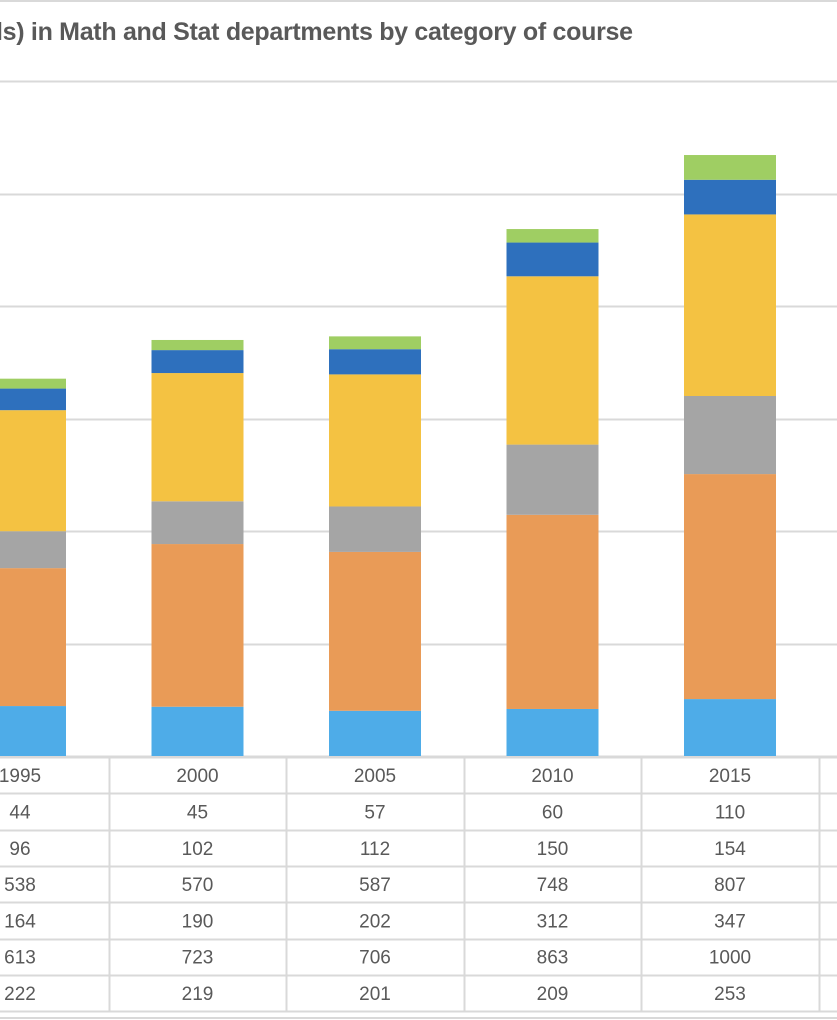 The width and height of the screenshot is (837, 1020). Describe the element at coordinates (730, 994) in the screenshot. I see `table-cell-2015-series-1: 253` at that location.